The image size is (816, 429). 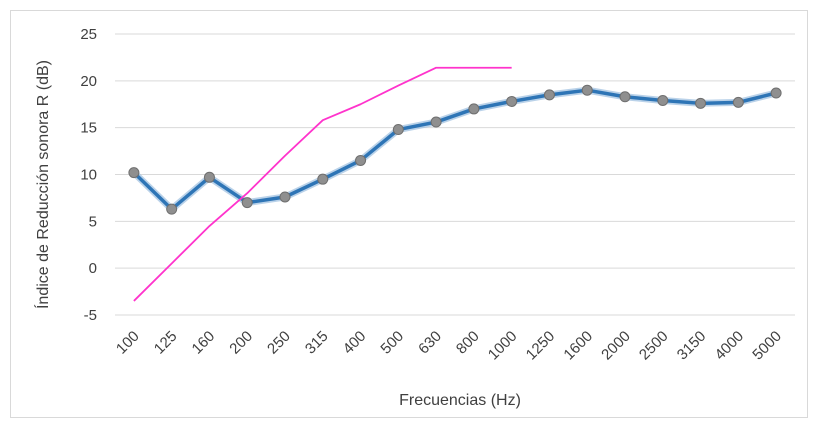 I want to click on x-tick-label: 5000, so click(x=767, y=346).